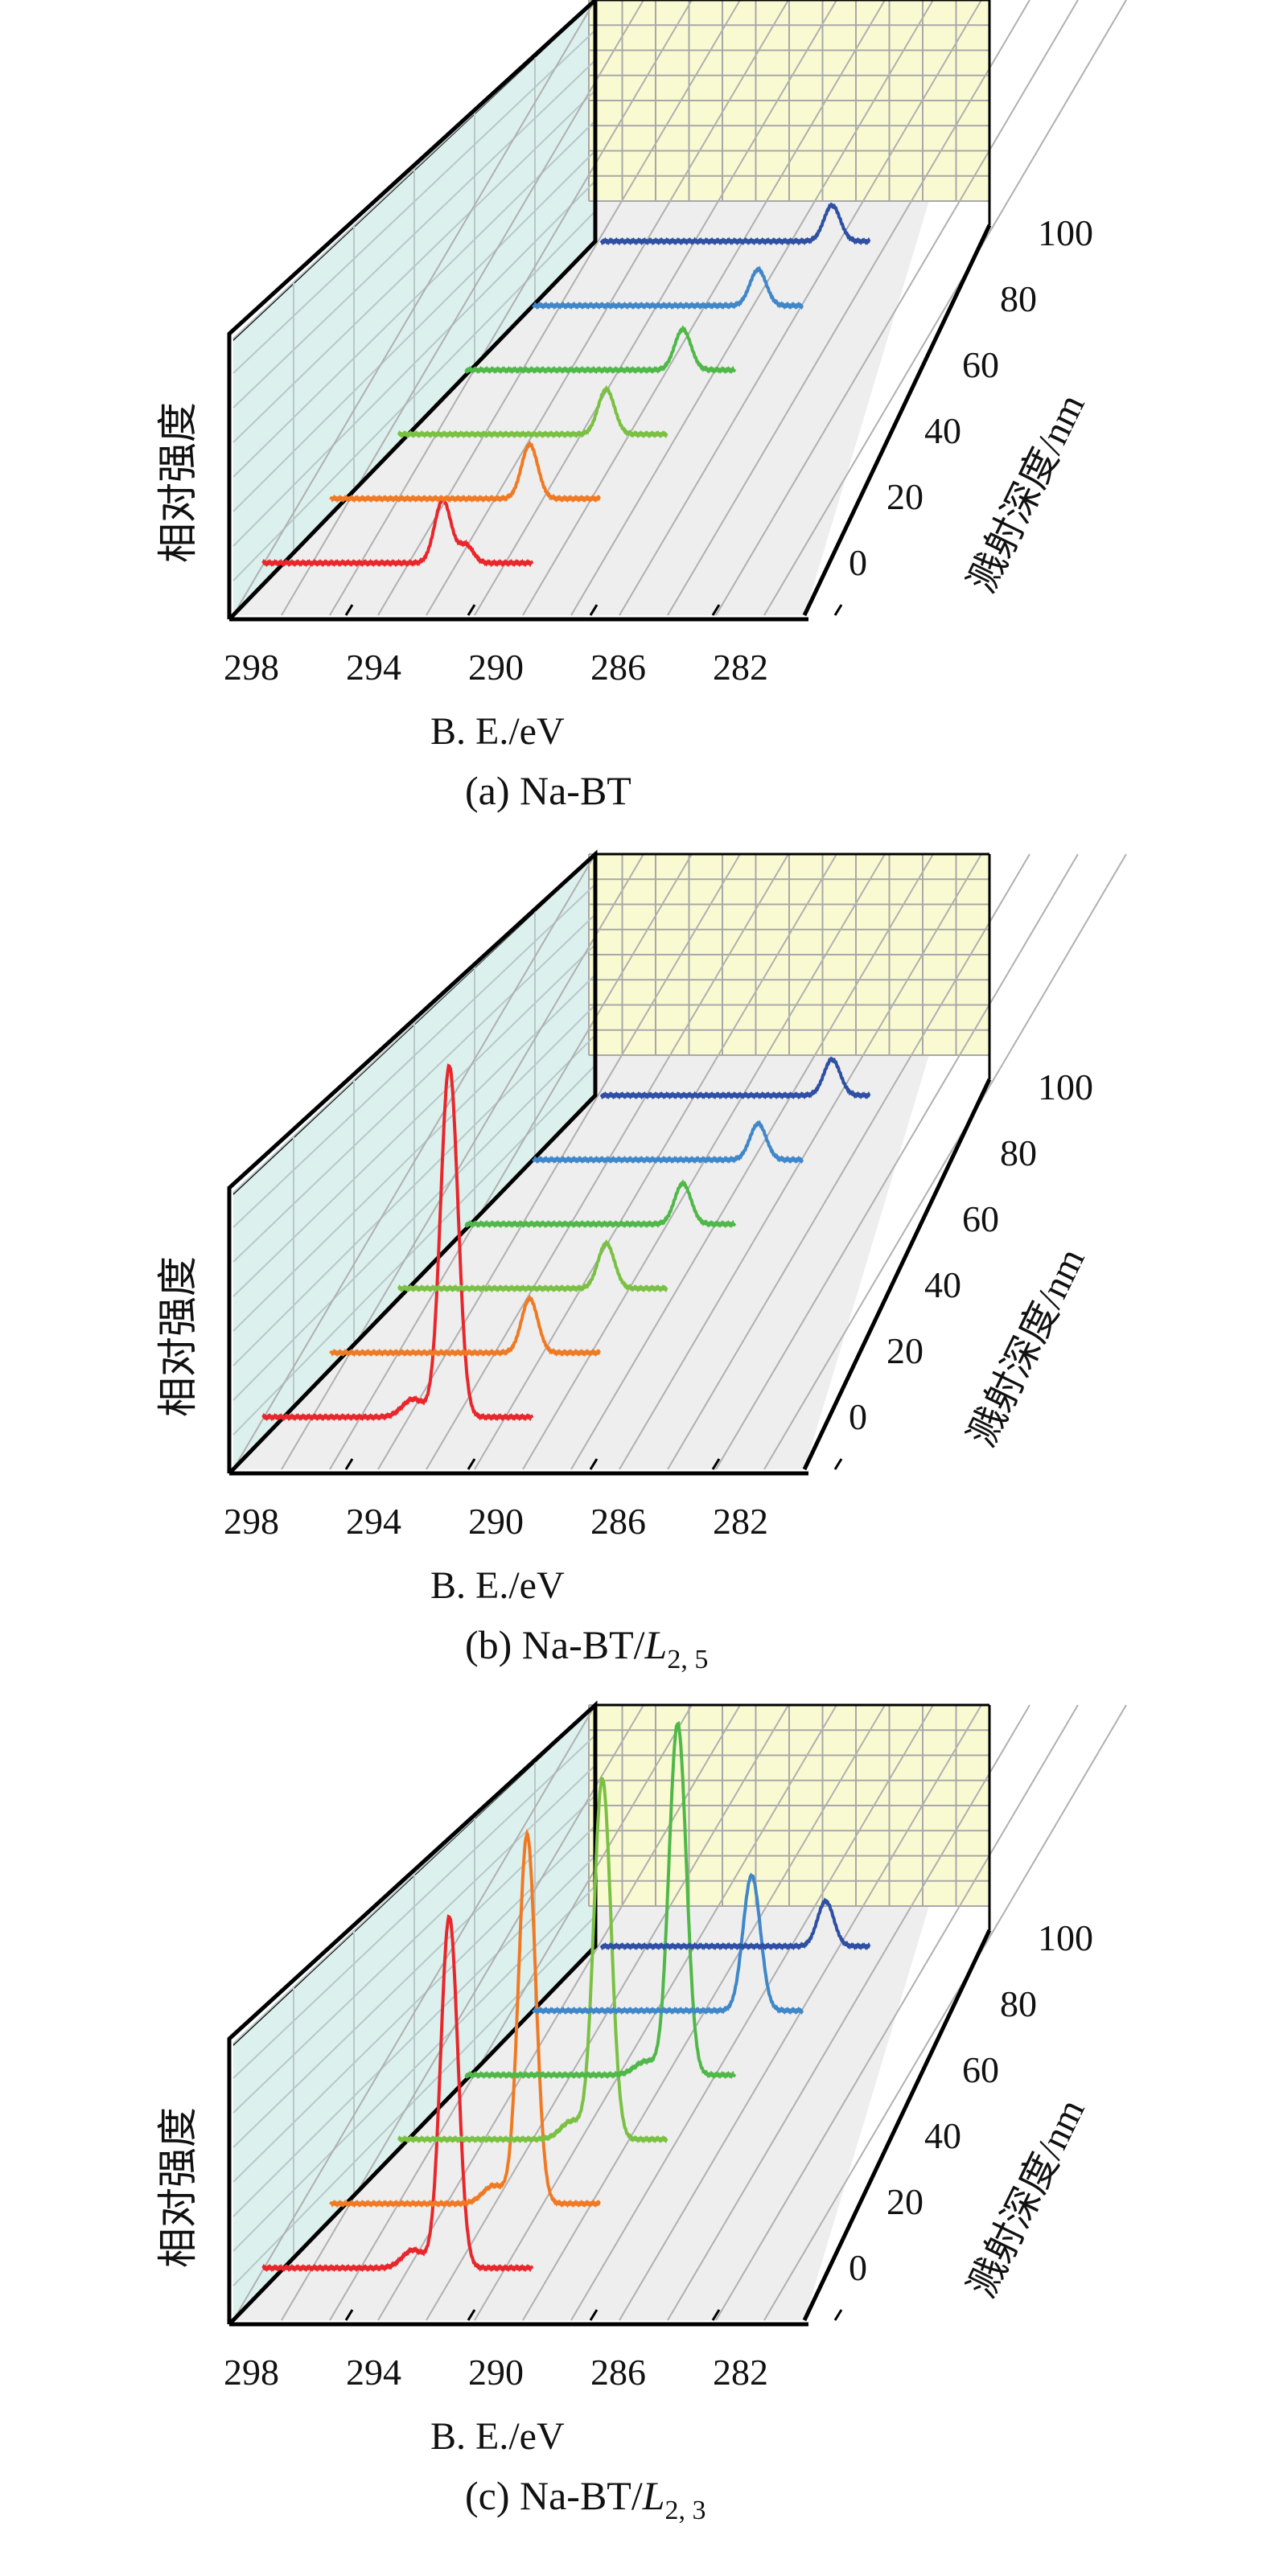 This screenshot has width=1267, height=2576. What do you see at coordinates (942, 2135) in the screenshot?
I see `depth-tick-label: 40` at bounding box center [942, 2135].